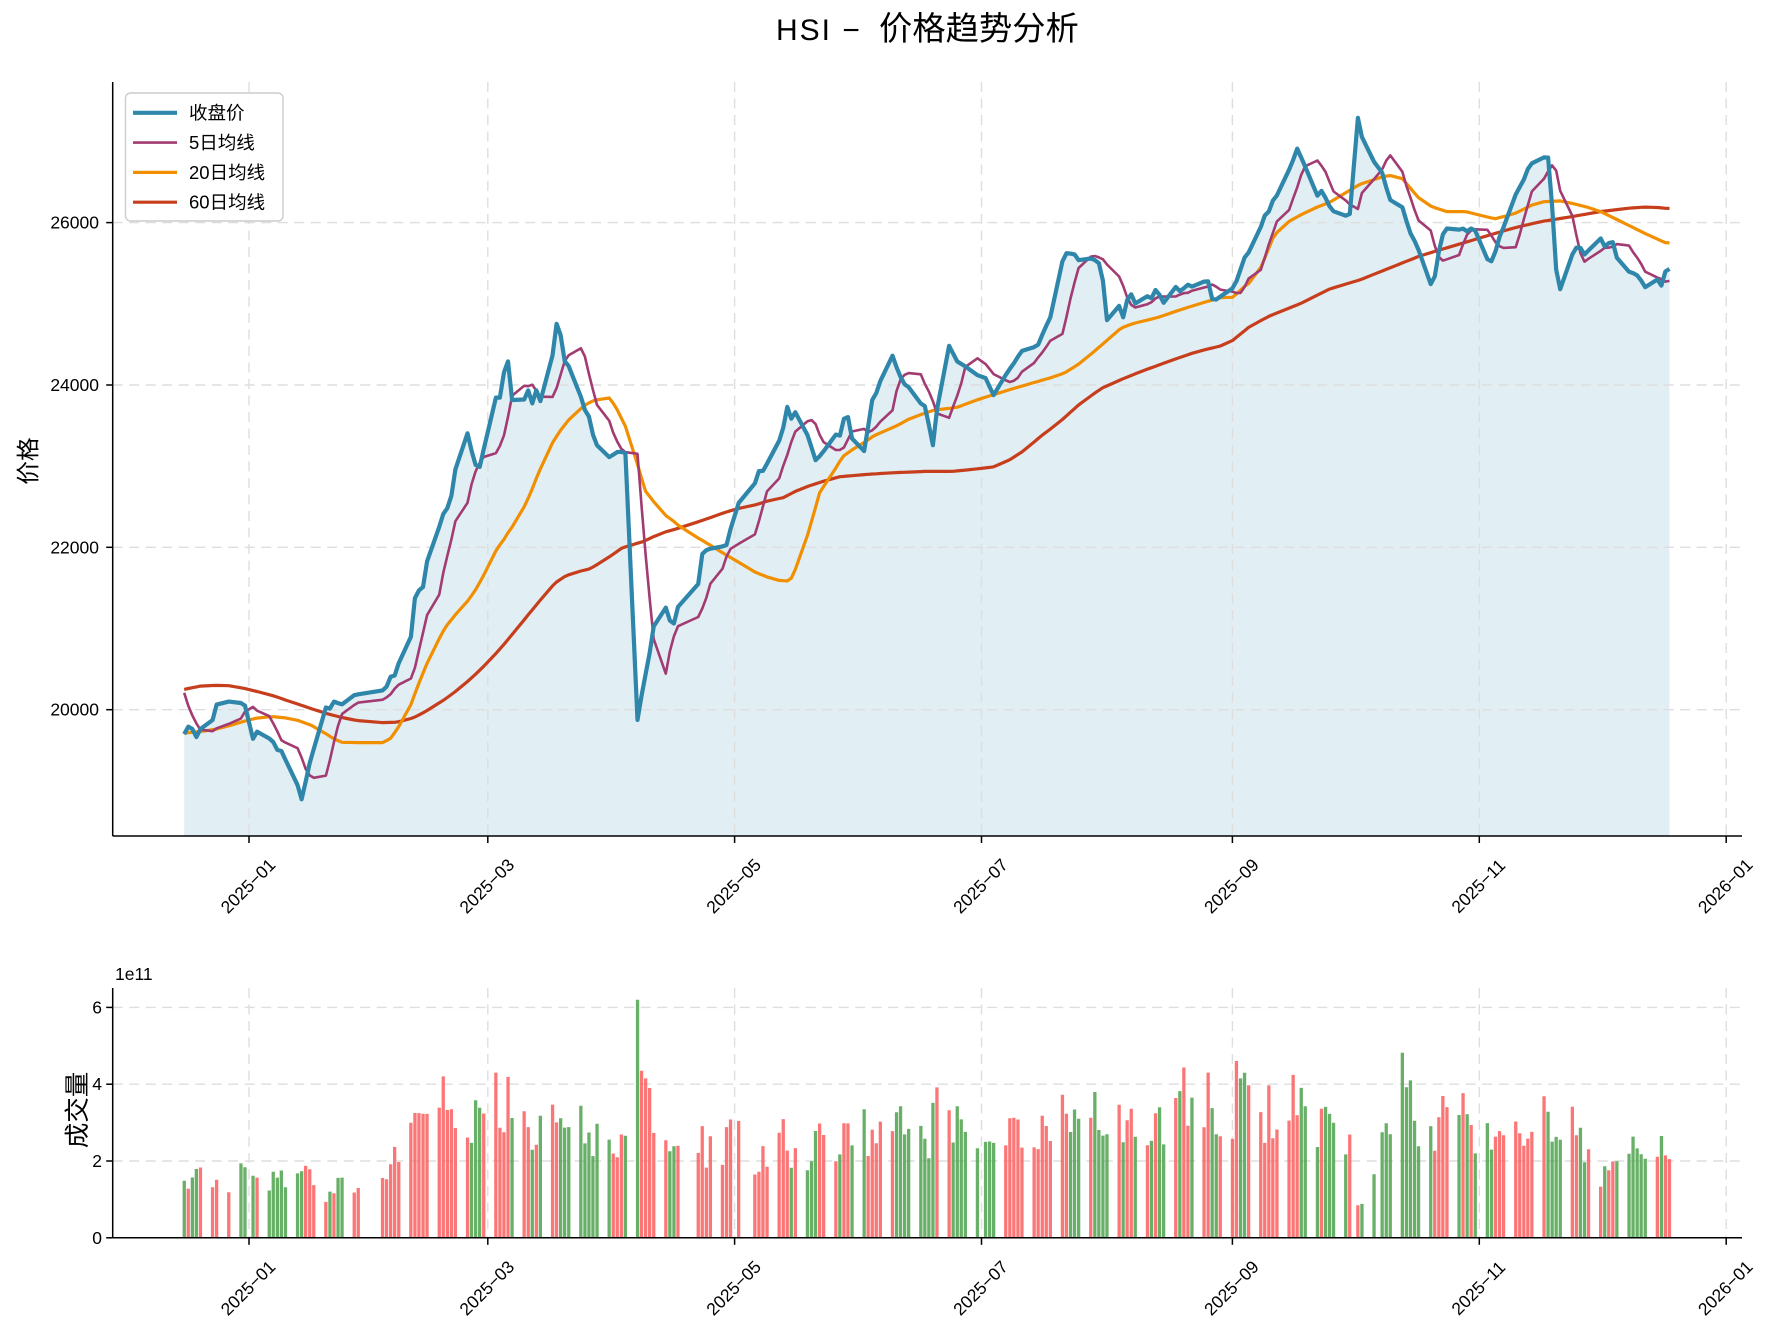  I want to click on svg-text: 20000, so click(74, 710).